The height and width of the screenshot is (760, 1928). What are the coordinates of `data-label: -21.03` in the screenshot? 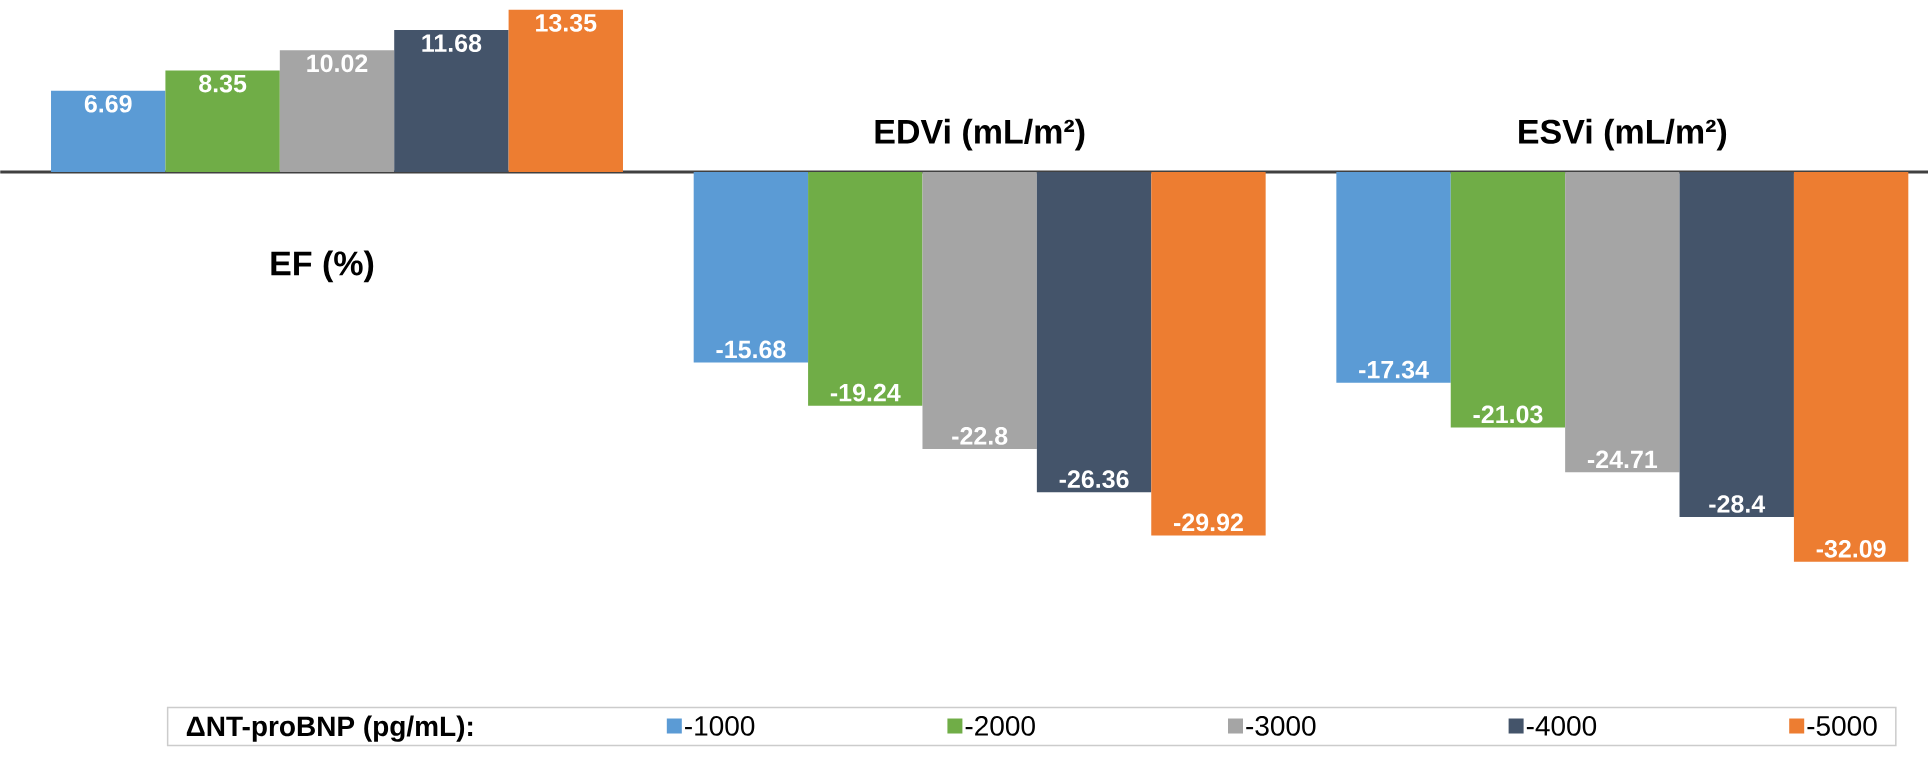 It's located at (1508, 414).